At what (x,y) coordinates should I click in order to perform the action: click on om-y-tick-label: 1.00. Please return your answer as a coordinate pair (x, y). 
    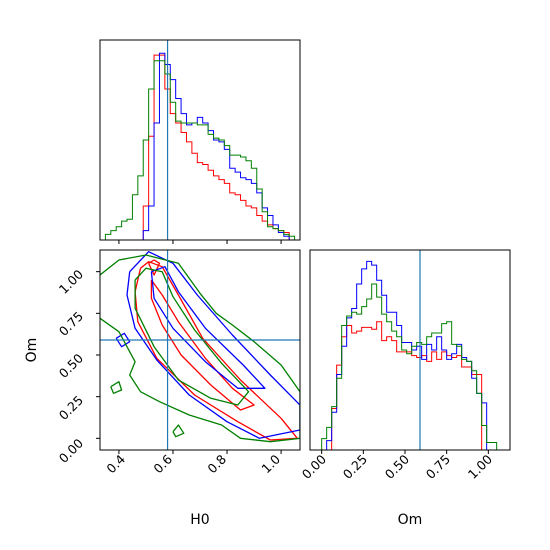
    Looking at the image, I should click on (71, 281).